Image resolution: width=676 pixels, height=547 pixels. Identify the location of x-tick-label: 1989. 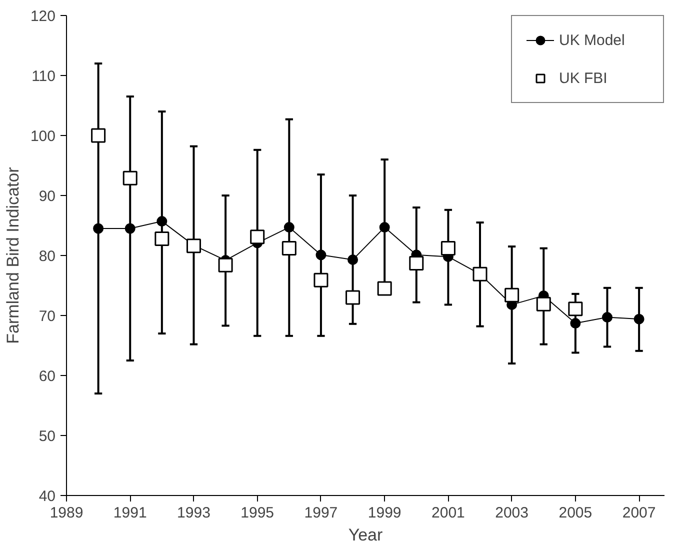
(67, 513).